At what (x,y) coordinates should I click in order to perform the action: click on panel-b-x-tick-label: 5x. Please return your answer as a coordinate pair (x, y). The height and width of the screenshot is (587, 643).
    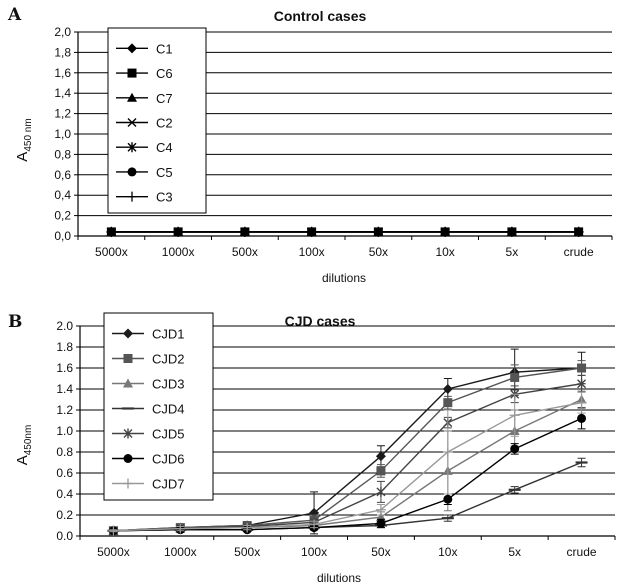
    Looking at the image, I should click on (514, 552).